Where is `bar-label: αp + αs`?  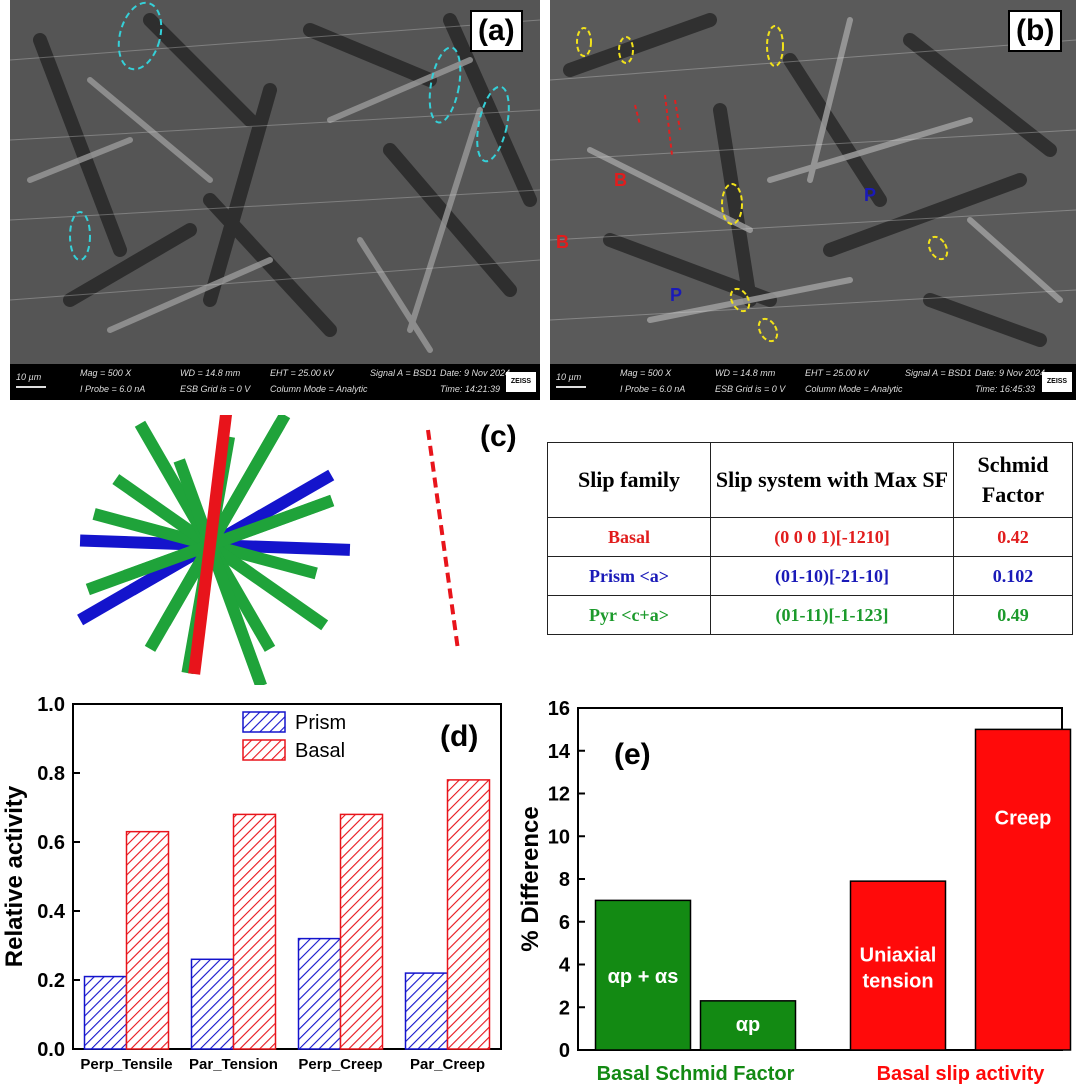
bar-label: αp + αs is located at coordinates (643, 977).